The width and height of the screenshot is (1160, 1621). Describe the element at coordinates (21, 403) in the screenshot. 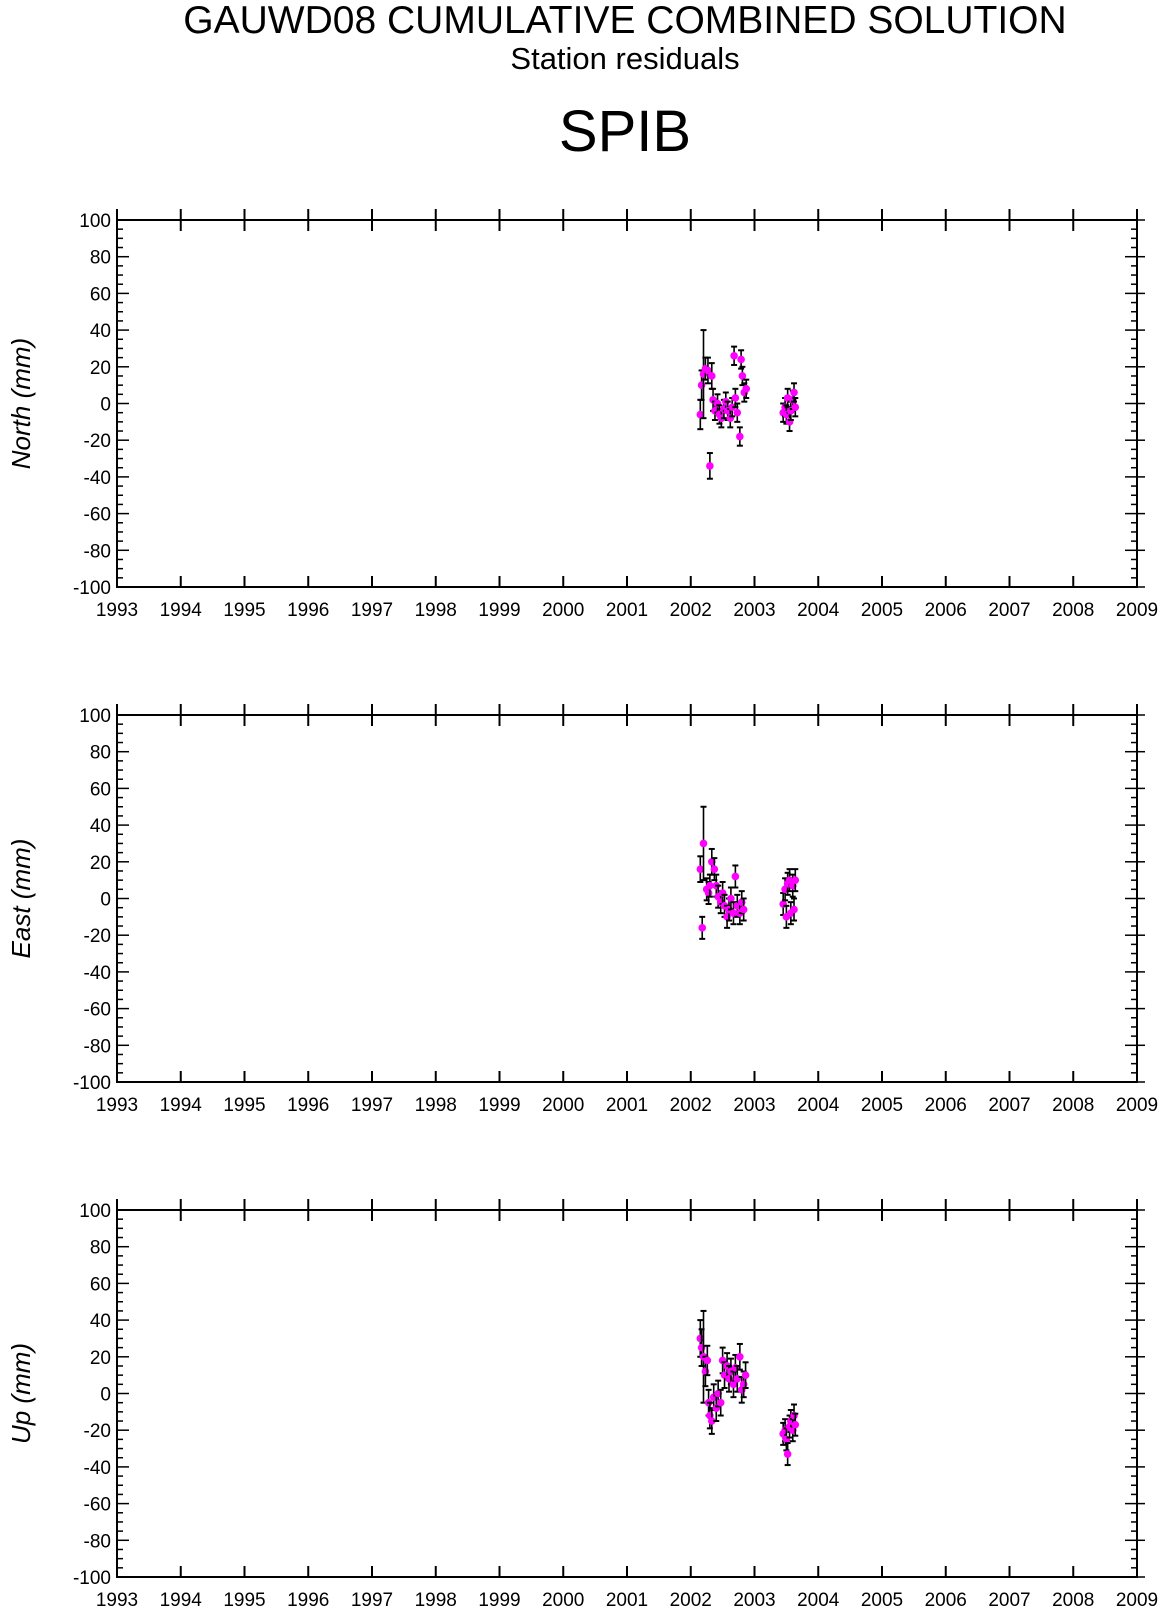

I see `north-axis-label: North (mm)` at that location.